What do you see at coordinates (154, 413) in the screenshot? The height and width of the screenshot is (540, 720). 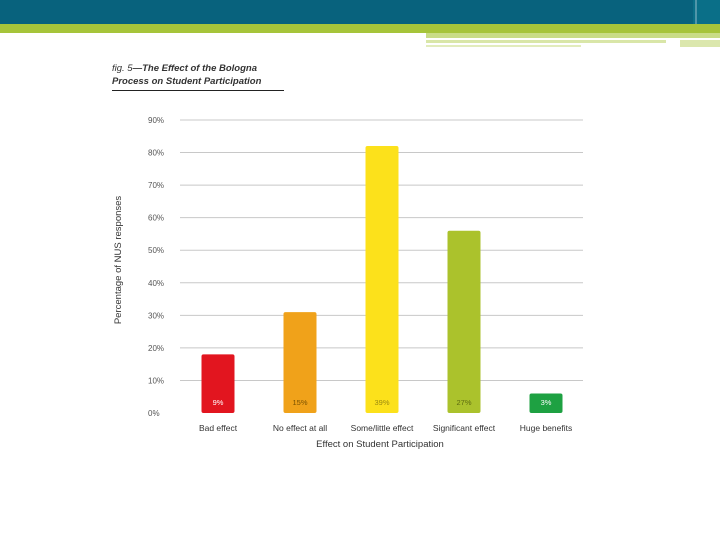 I see `y-tick-label: 0%` at bounding box center [154, 413].